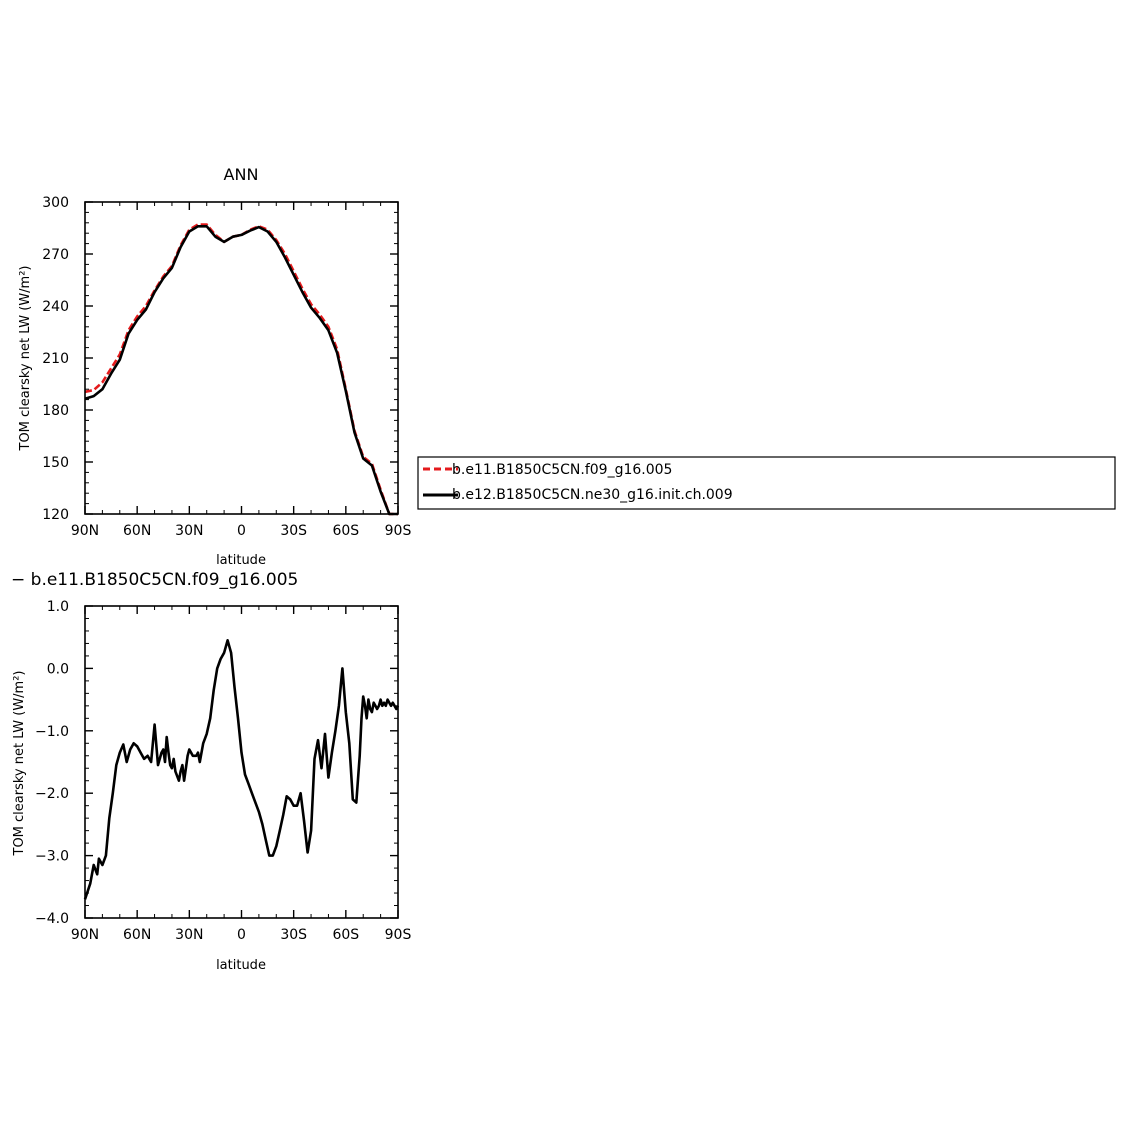 This screenshot has height=1136, width=1133. What do you see at coordinates (154, 580) in the screenshot?
I see `bottom-panel-title: − b.e11.B1850C5CN.f09_g16.005` at bounding box center [154, 580].